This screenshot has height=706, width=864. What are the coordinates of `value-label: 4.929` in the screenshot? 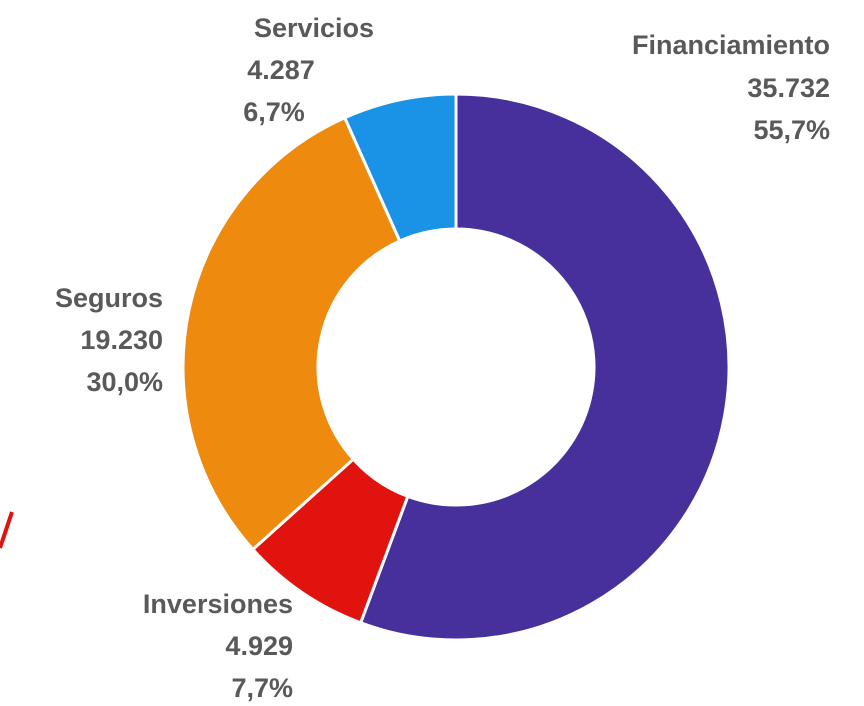 It's located at (259, 646).